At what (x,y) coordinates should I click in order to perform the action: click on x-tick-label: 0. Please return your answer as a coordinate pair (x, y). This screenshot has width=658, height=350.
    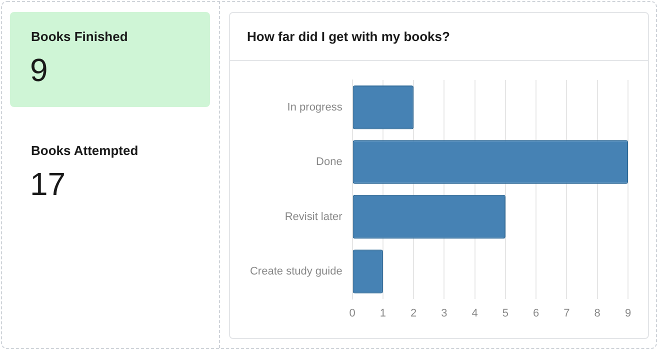
    Looking at the image, I should click on (352, 313).